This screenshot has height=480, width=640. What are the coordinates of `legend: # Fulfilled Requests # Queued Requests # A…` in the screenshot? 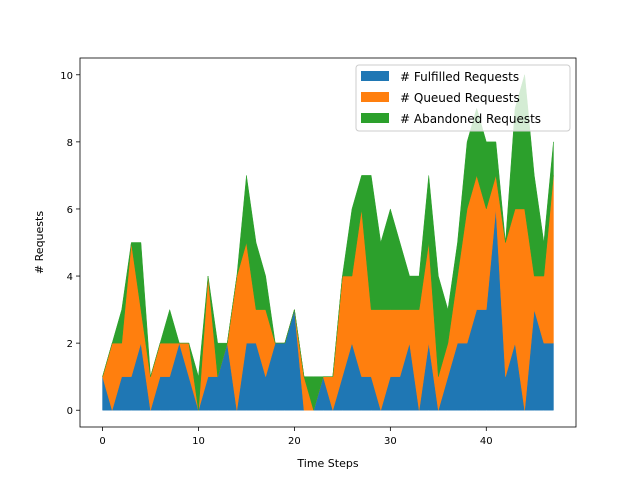 It's located at (463, 98).